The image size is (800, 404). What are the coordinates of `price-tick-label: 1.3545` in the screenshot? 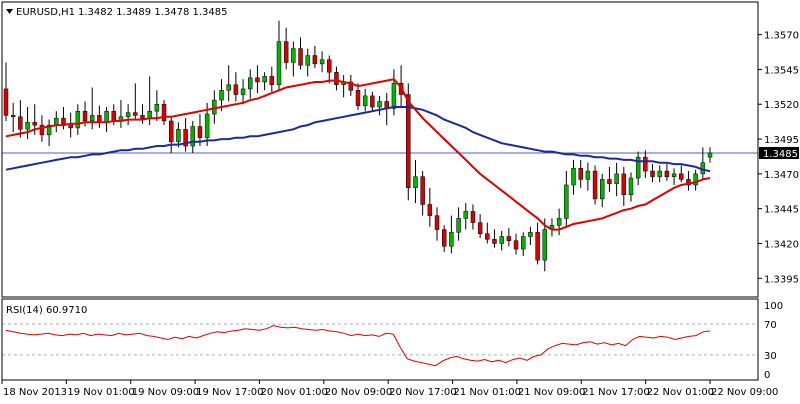 It's located at (781, 70).